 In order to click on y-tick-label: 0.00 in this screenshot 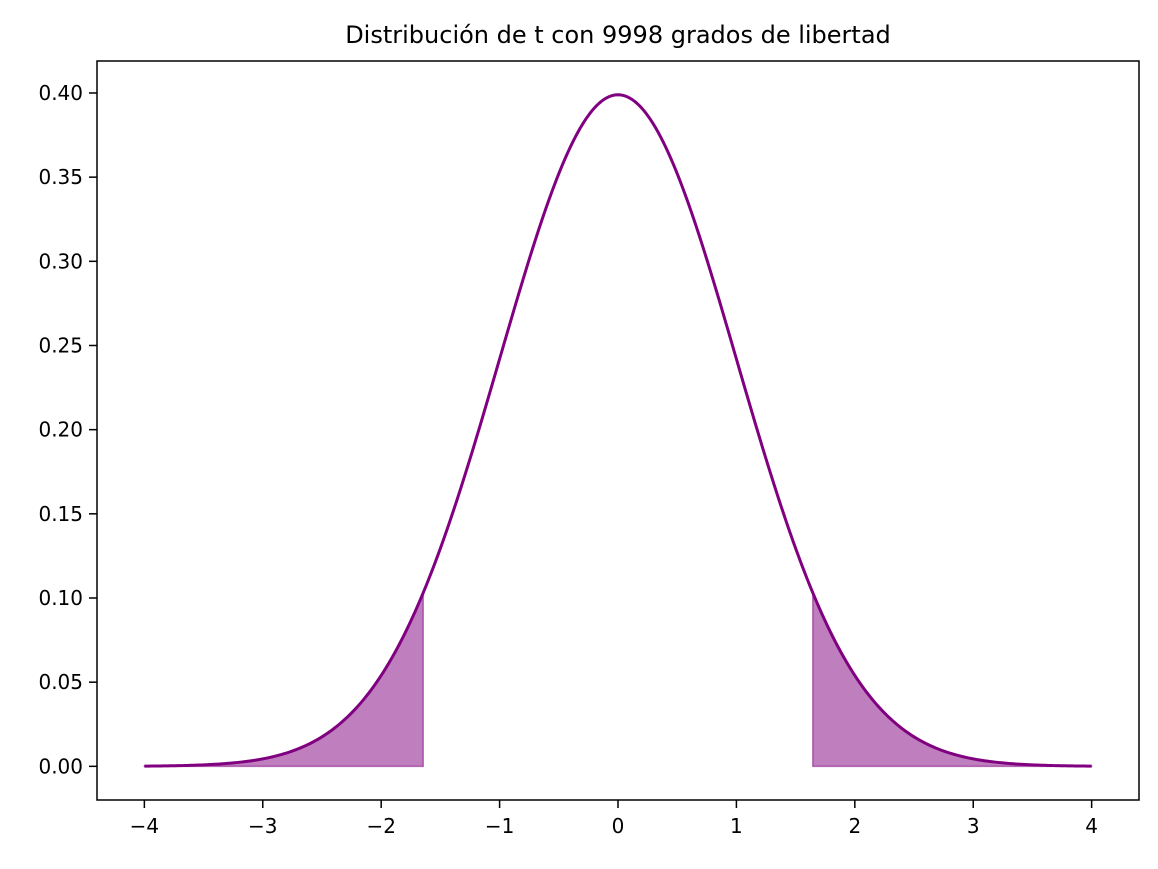, I will do `click(60, 766)`.